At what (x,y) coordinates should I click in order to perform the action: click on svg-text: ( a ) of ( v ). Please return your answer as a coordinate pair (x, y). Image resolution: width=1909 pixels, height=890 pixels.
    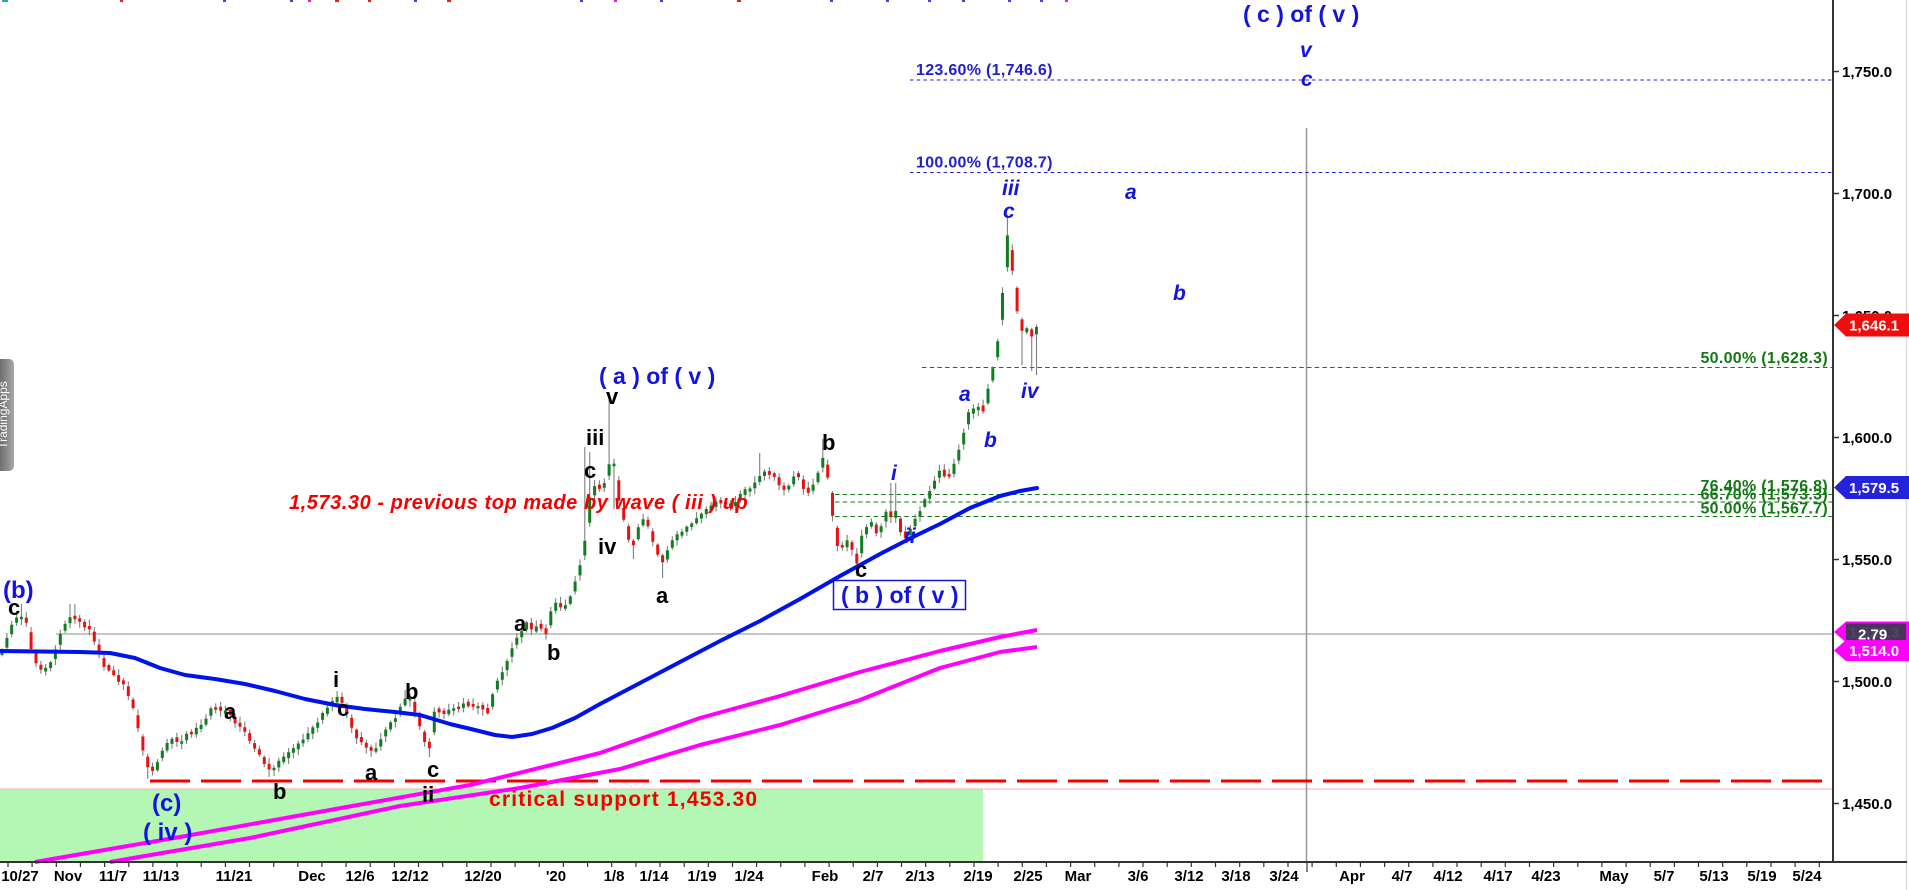
    Looking at the image, I should click on (657, 376).